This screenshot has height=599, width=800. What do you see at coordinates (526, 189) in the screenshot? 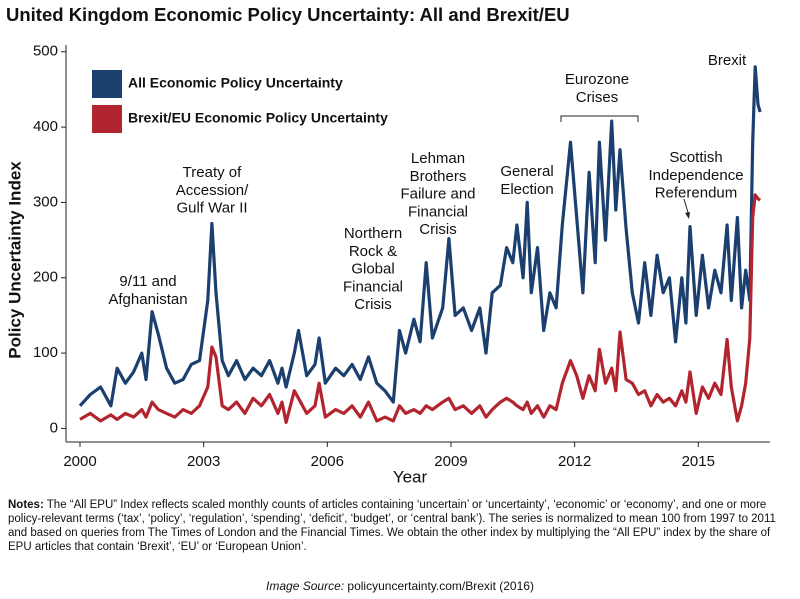
I see `annotation: Election` at bounding box center [526, 189].